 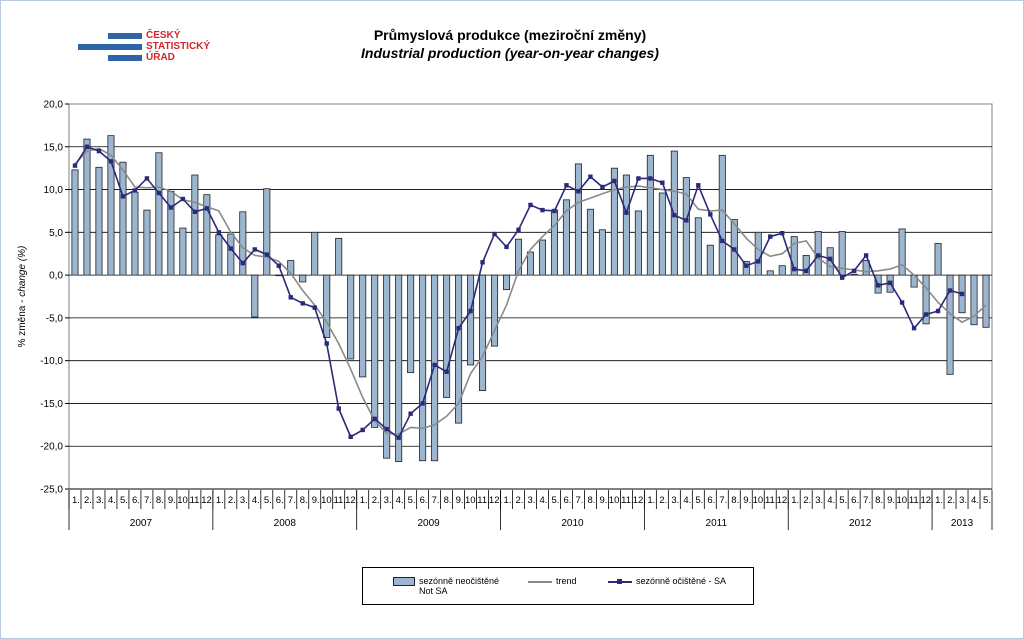 What do you see at coordinates (51, 404) in the screenshot?
I see `y-tick-label: -15,0` at bounding box center [51, 404].